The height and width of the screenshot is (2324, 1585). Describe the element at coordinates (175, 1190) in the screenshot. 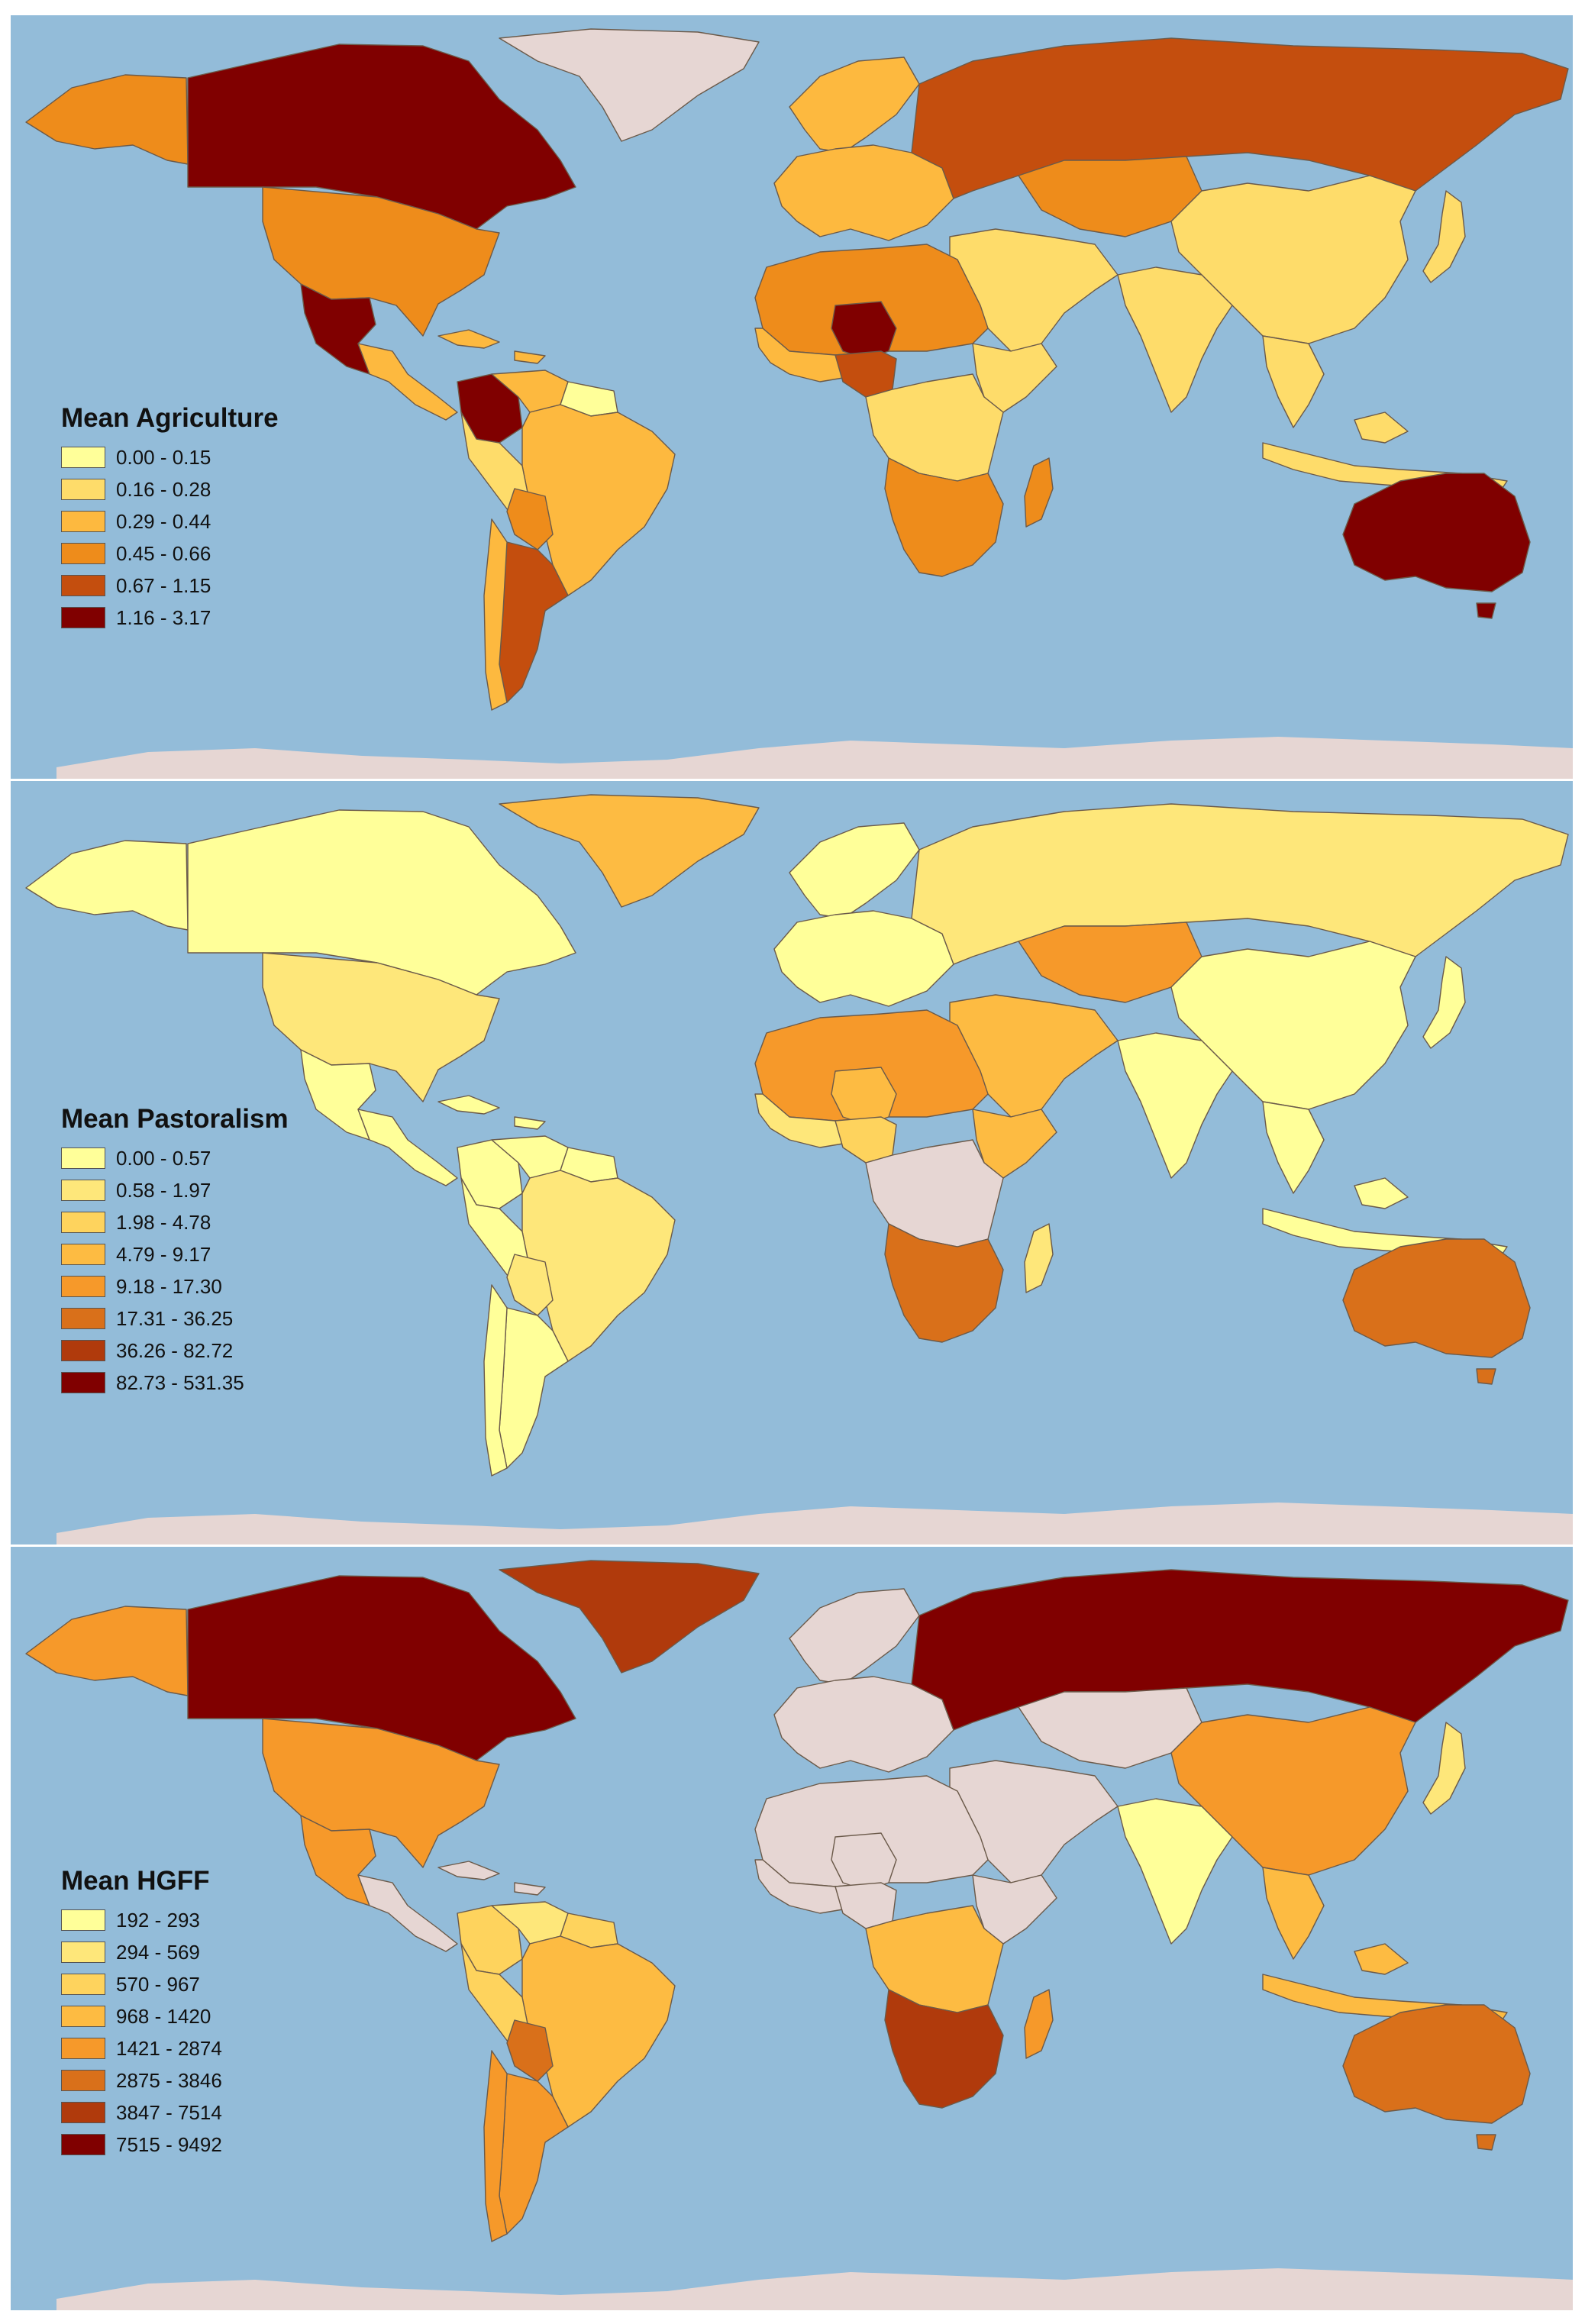

I see `legend-item: 0.58 - 1.97` at that location.